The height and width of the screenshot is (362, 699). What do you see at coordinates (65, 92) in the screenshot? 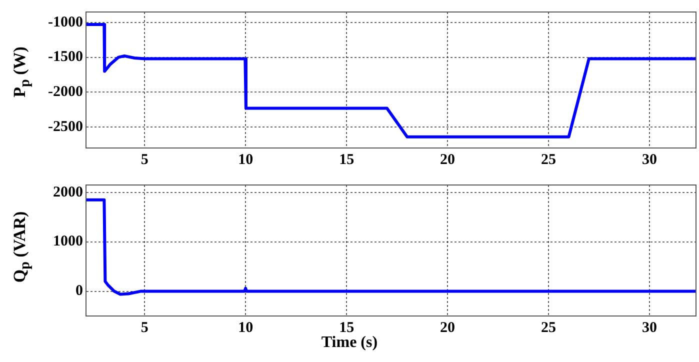
I see `y-tick-label: -2000` at bounding box center [65, 92].